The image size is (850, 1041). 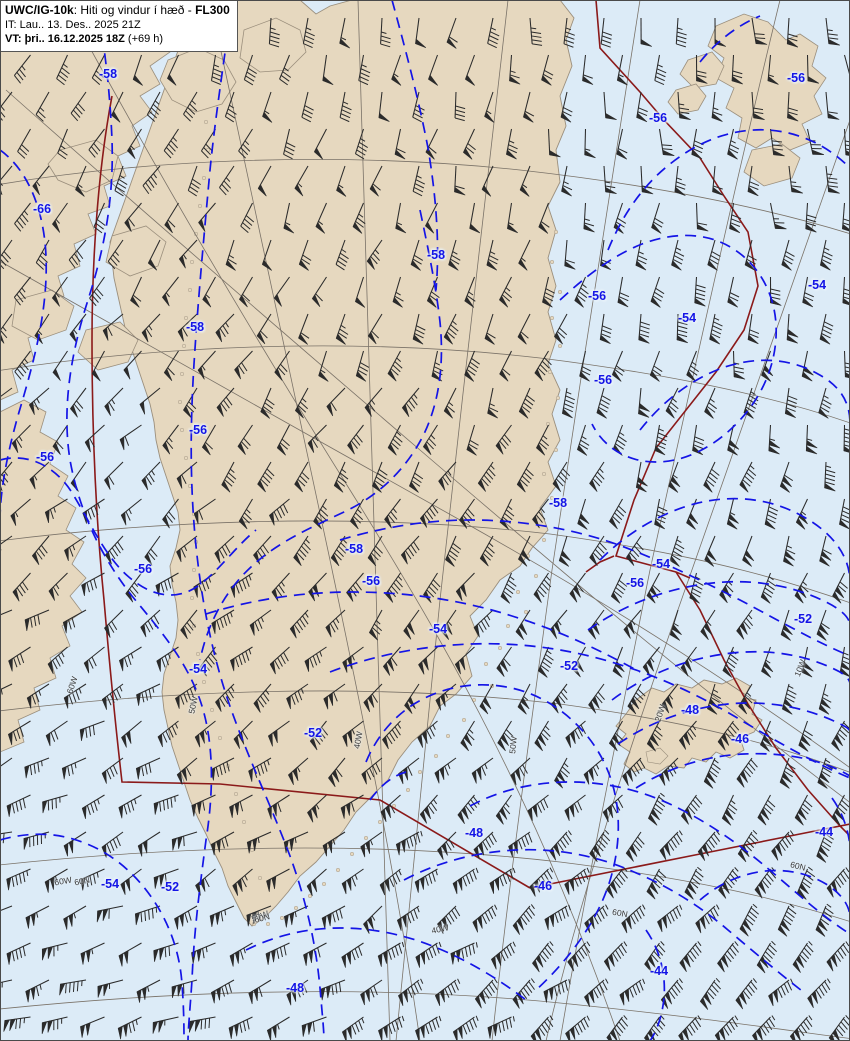 I want to click on barb-shaft, so click(x=565, y=30).